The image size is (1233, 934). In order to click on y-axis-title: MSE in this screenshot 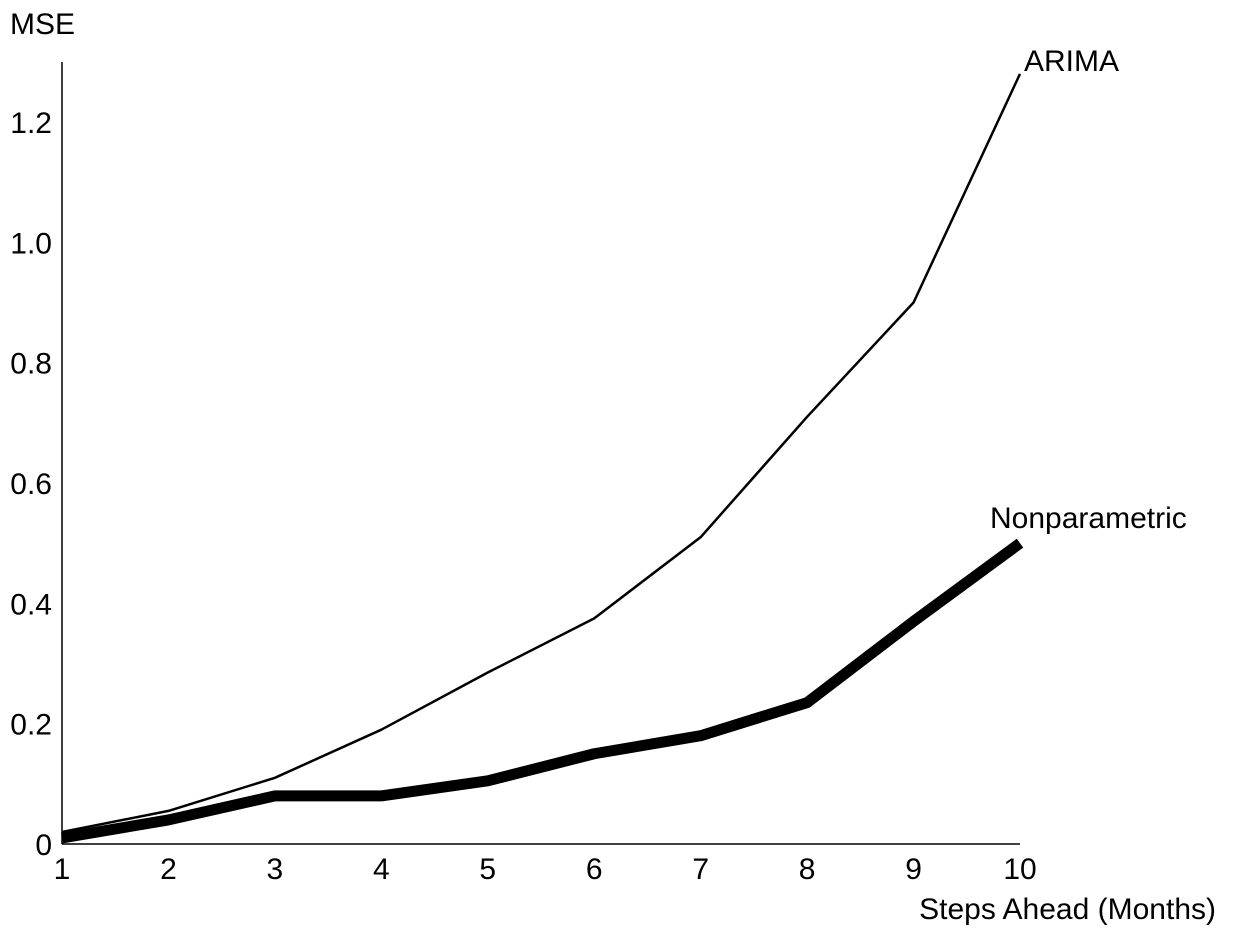, I will do `click(42, 24)`.